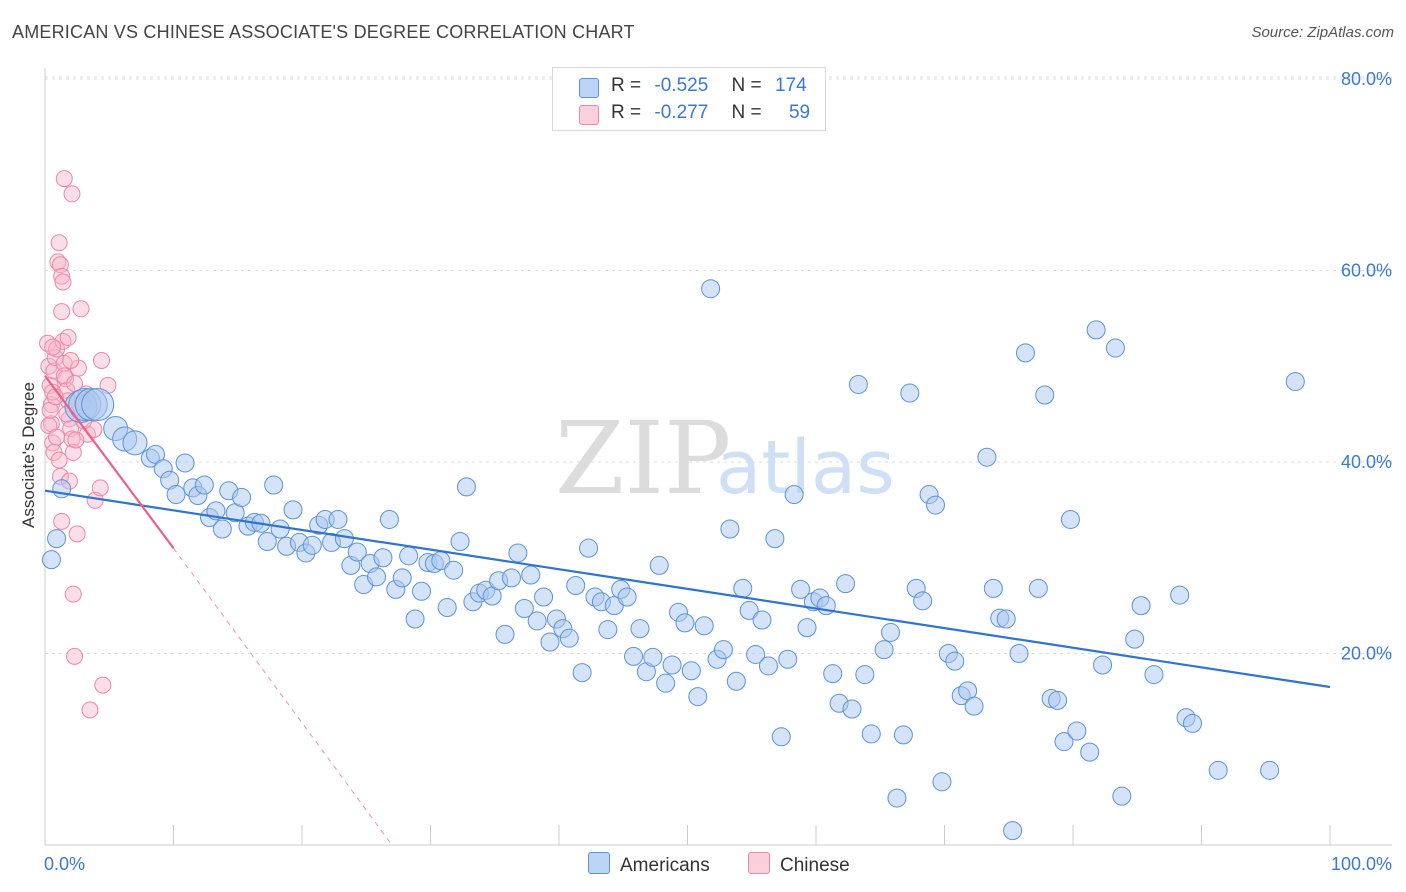 This screenshot has height=892, width=1406. Describe the element at coordinates (759, 863) in the screenshot. I see `chinese-legend-swatch` at that location.